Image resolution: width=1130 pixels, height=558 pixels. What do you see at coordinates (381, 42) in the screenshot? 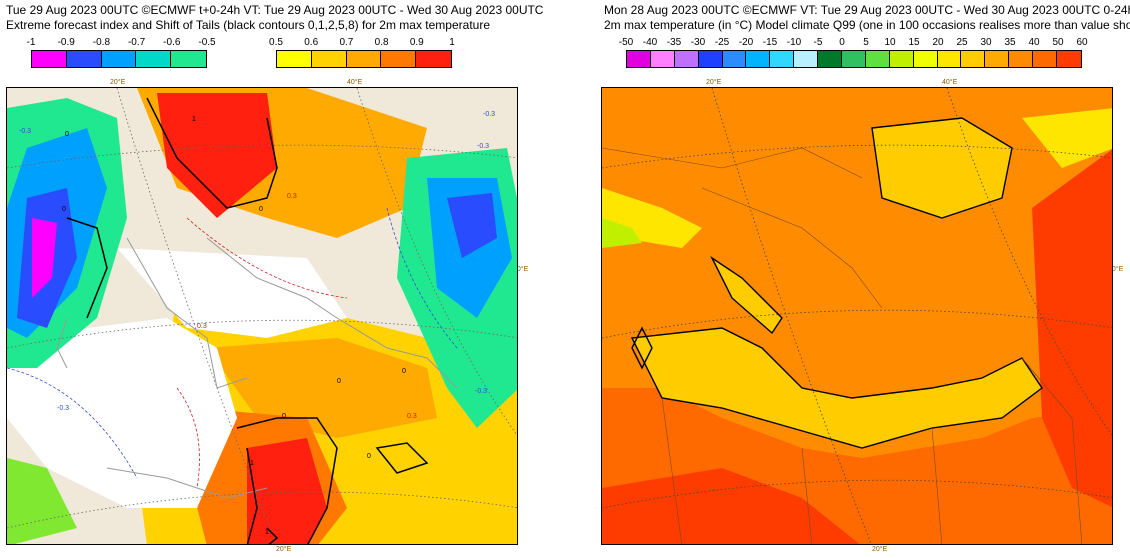
I see `colorbar-tick-label: 0.8` at bounding box center [381, 42].